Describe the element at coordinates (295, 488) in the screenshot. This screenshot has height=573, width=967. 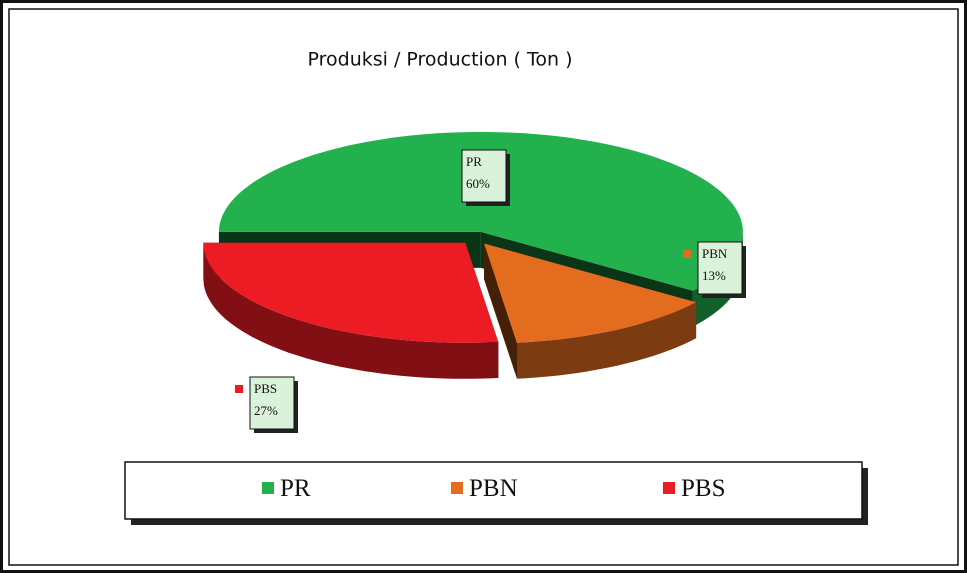
I see `legend-label: PR` at that location.